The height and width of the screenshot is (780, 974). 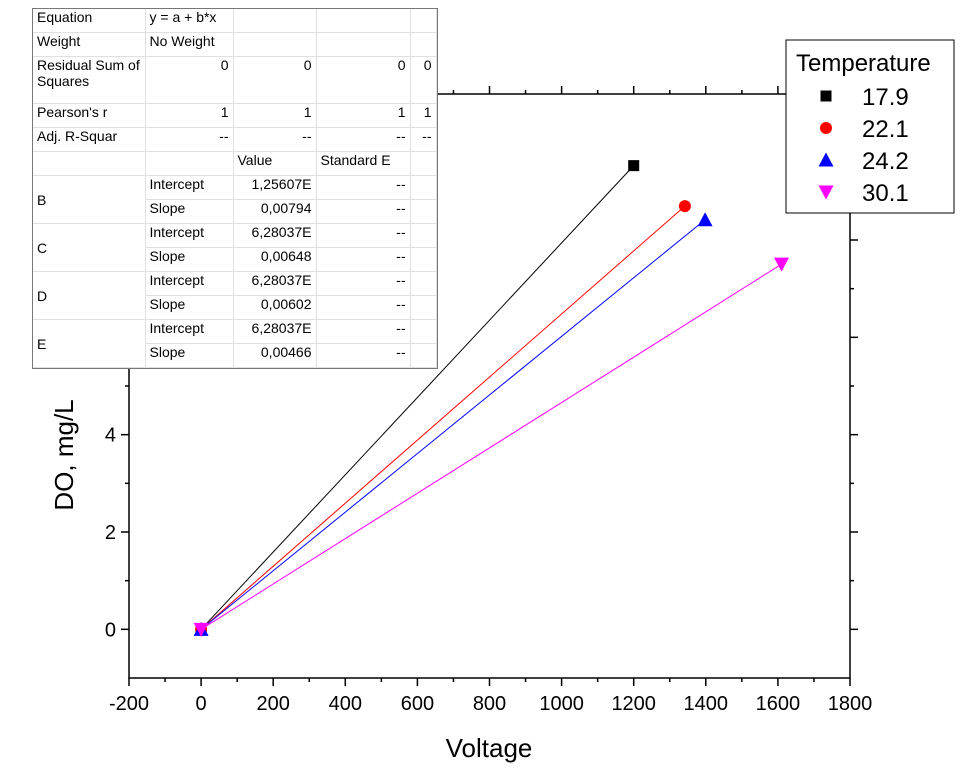 I want to click on group-name: D, so click(x=89, y=295).